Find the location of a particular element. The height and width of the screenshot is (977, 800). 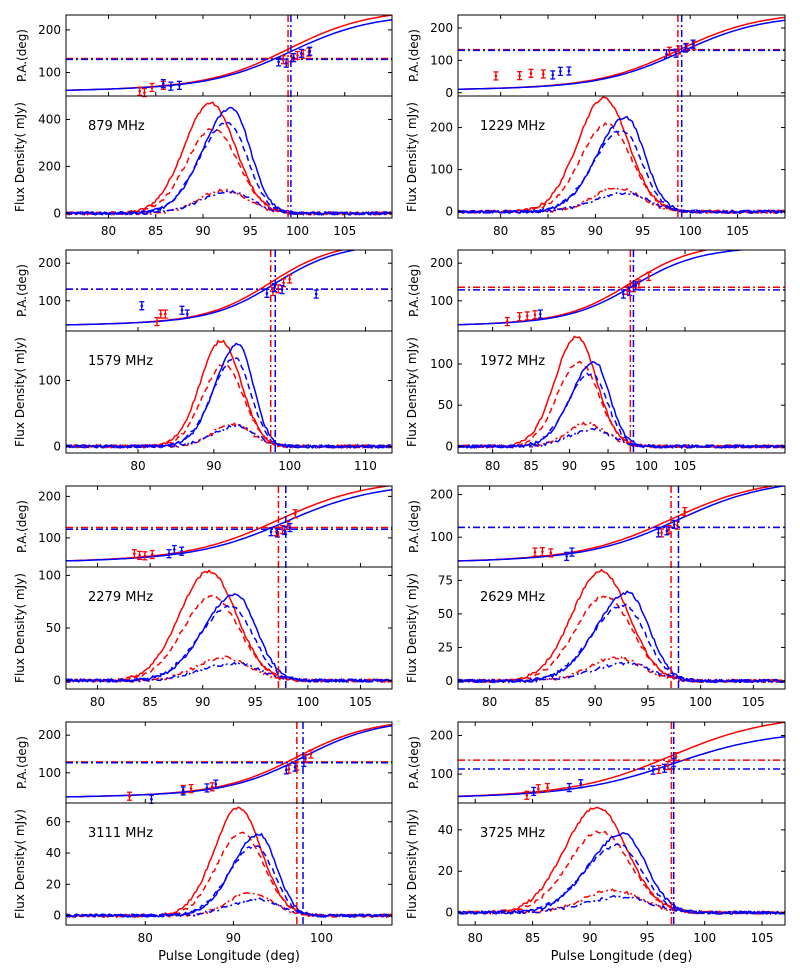

x-axis-label: Pulse Longitude (deg) is located at coordinates (622, 956).